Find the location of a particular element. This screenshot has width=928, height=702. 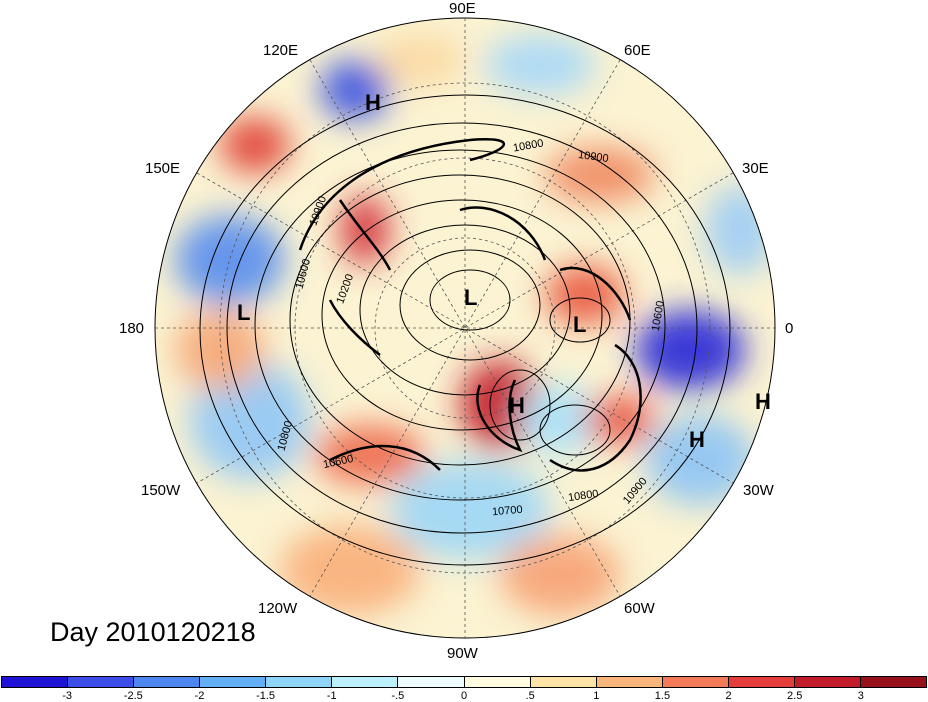

colorbar-tick-label: -1.5 is located at coordinates (266, 696).